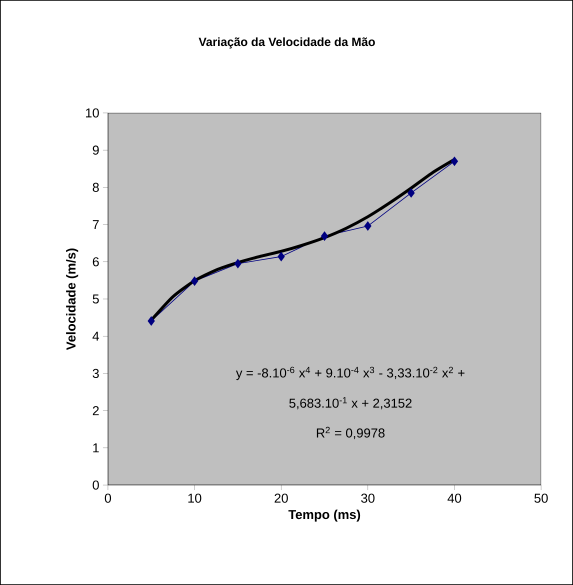 The width and height of the screenshot is (573, 585). What do you see at coordinates (96, 336) in the screenshot?
I see `y-tick-label: 4` at bounding box center [96, 336].